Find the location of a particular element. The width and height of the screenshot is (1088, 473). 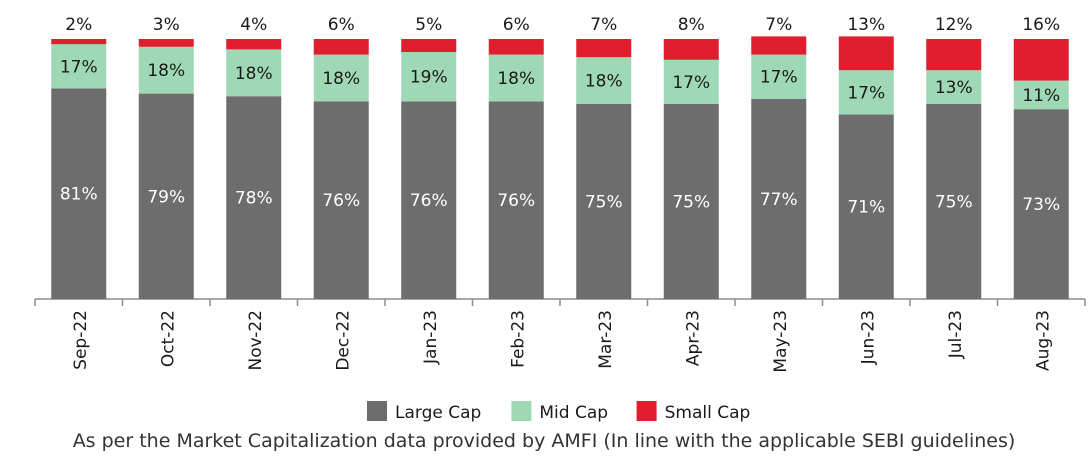

data-label-mid-cap: 11% is located at coordinates (1041, 96).